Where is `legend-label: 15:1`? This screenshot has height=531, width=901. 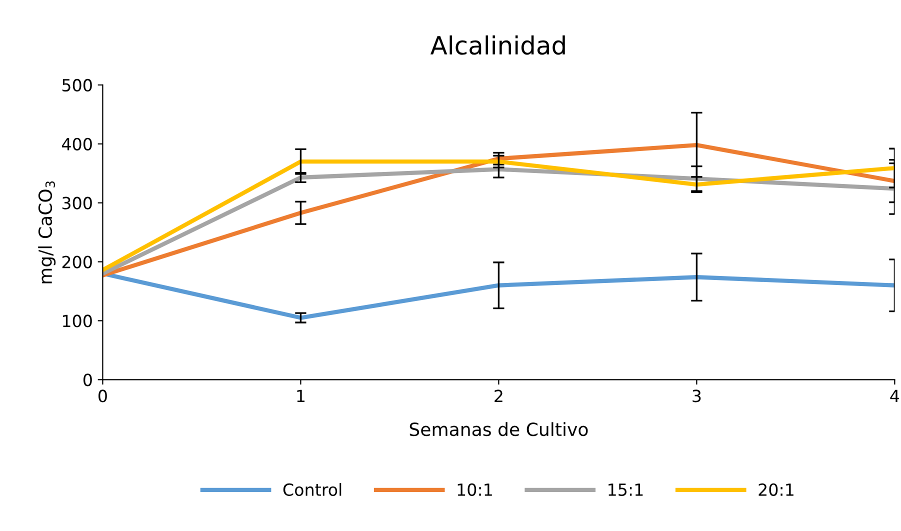 legend-label: 15:1 is located at coordinates (625, 490).